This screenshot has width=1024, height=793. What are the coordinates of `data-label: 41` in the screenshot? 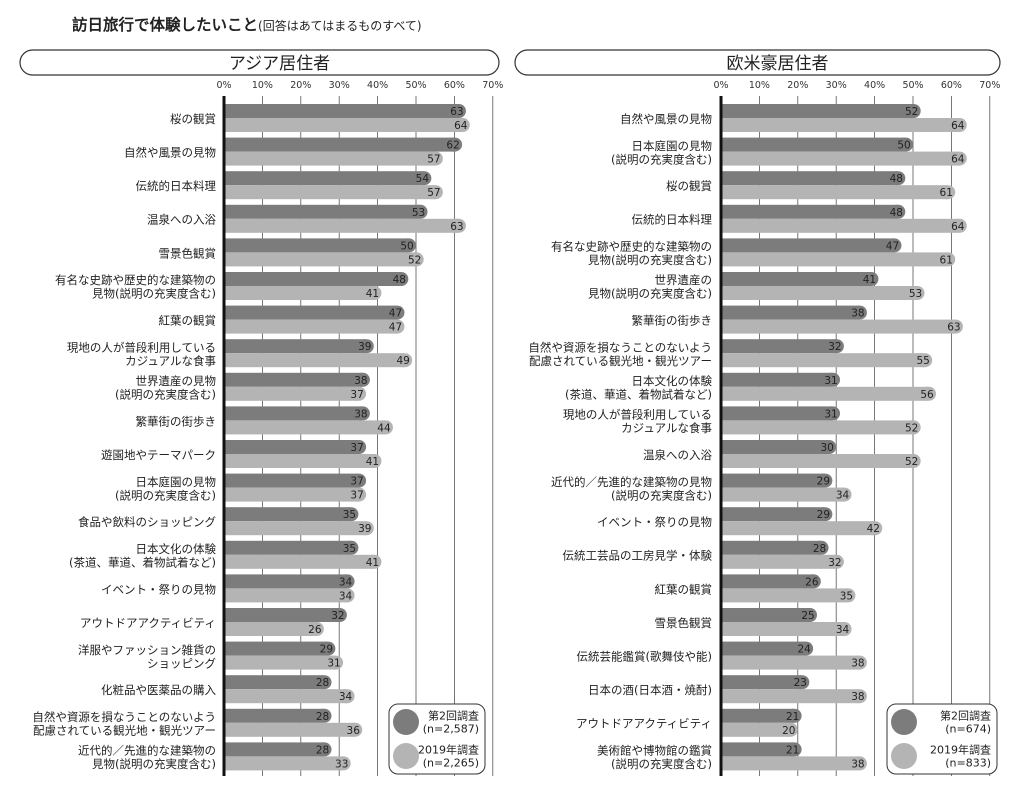 It's located at (869, 280).